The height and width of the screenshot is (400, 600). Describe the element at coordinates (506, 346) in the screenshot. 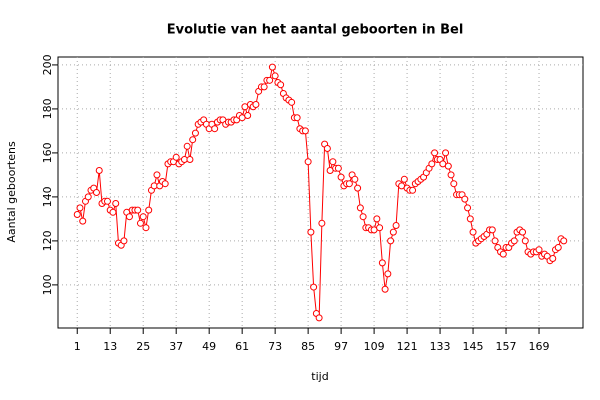

I see `x-tick-label: 157` at that location.